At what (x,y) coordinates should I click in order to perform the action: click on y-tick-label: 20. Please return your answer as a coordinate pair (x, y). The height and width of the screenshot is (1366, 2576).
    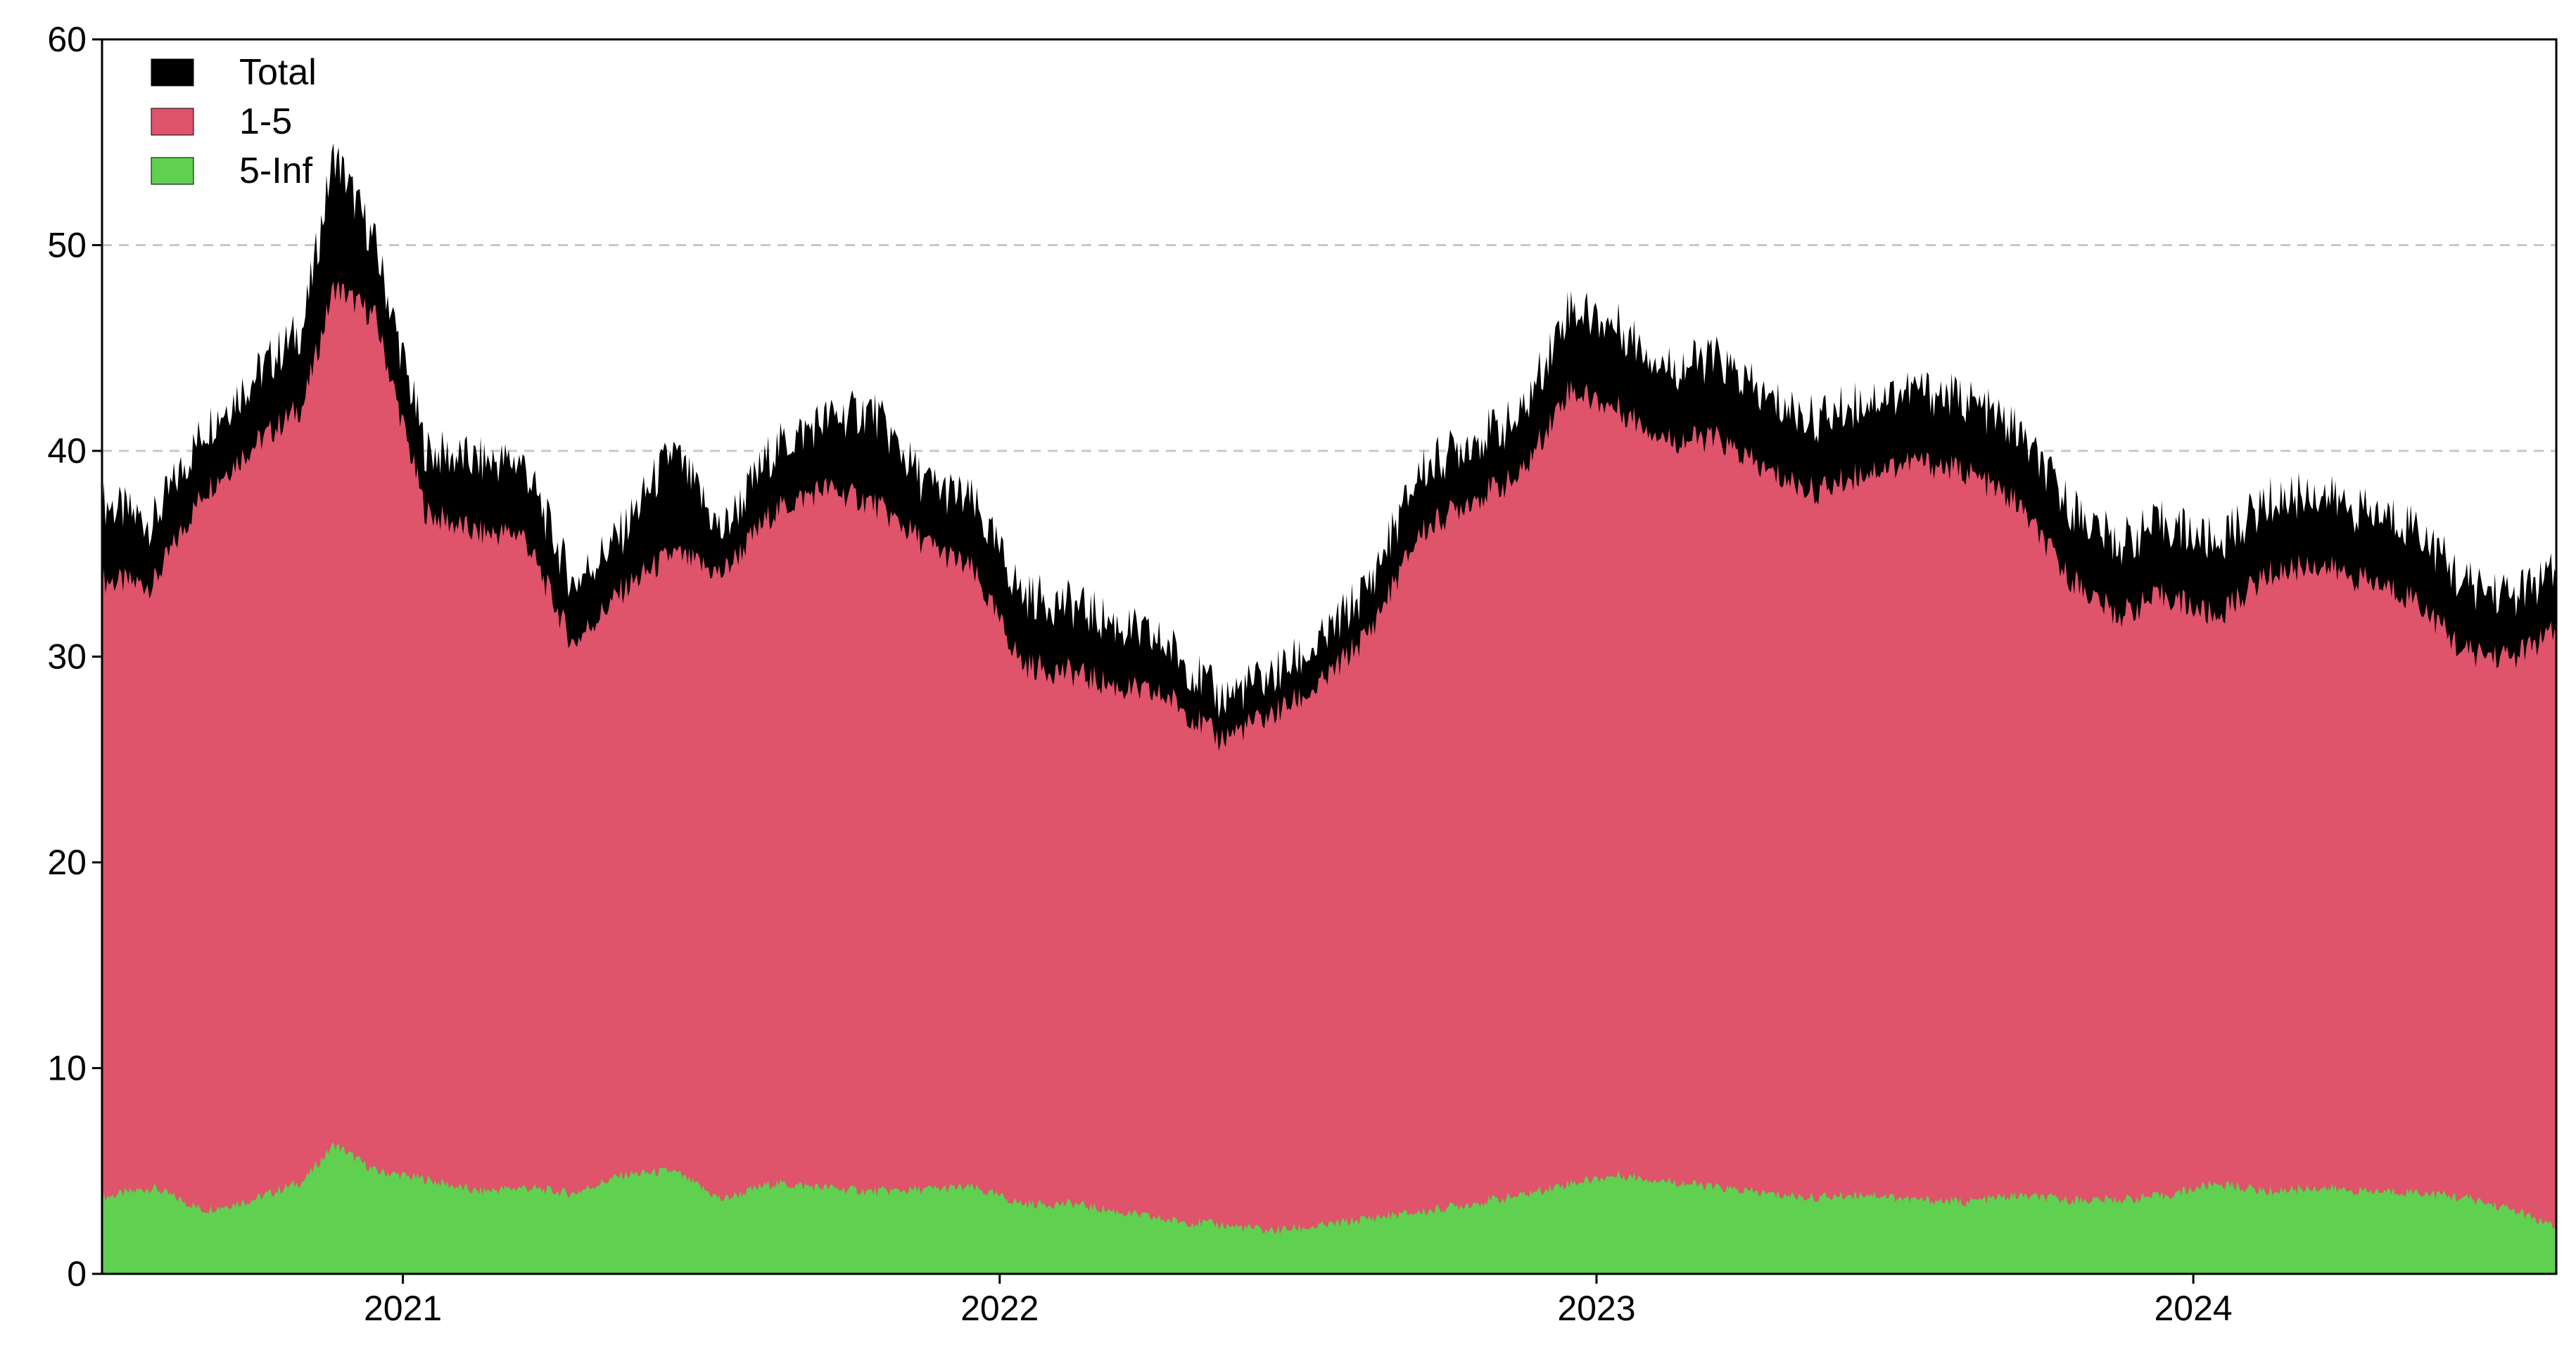
    Looking at the image, I should click on (67, 863).